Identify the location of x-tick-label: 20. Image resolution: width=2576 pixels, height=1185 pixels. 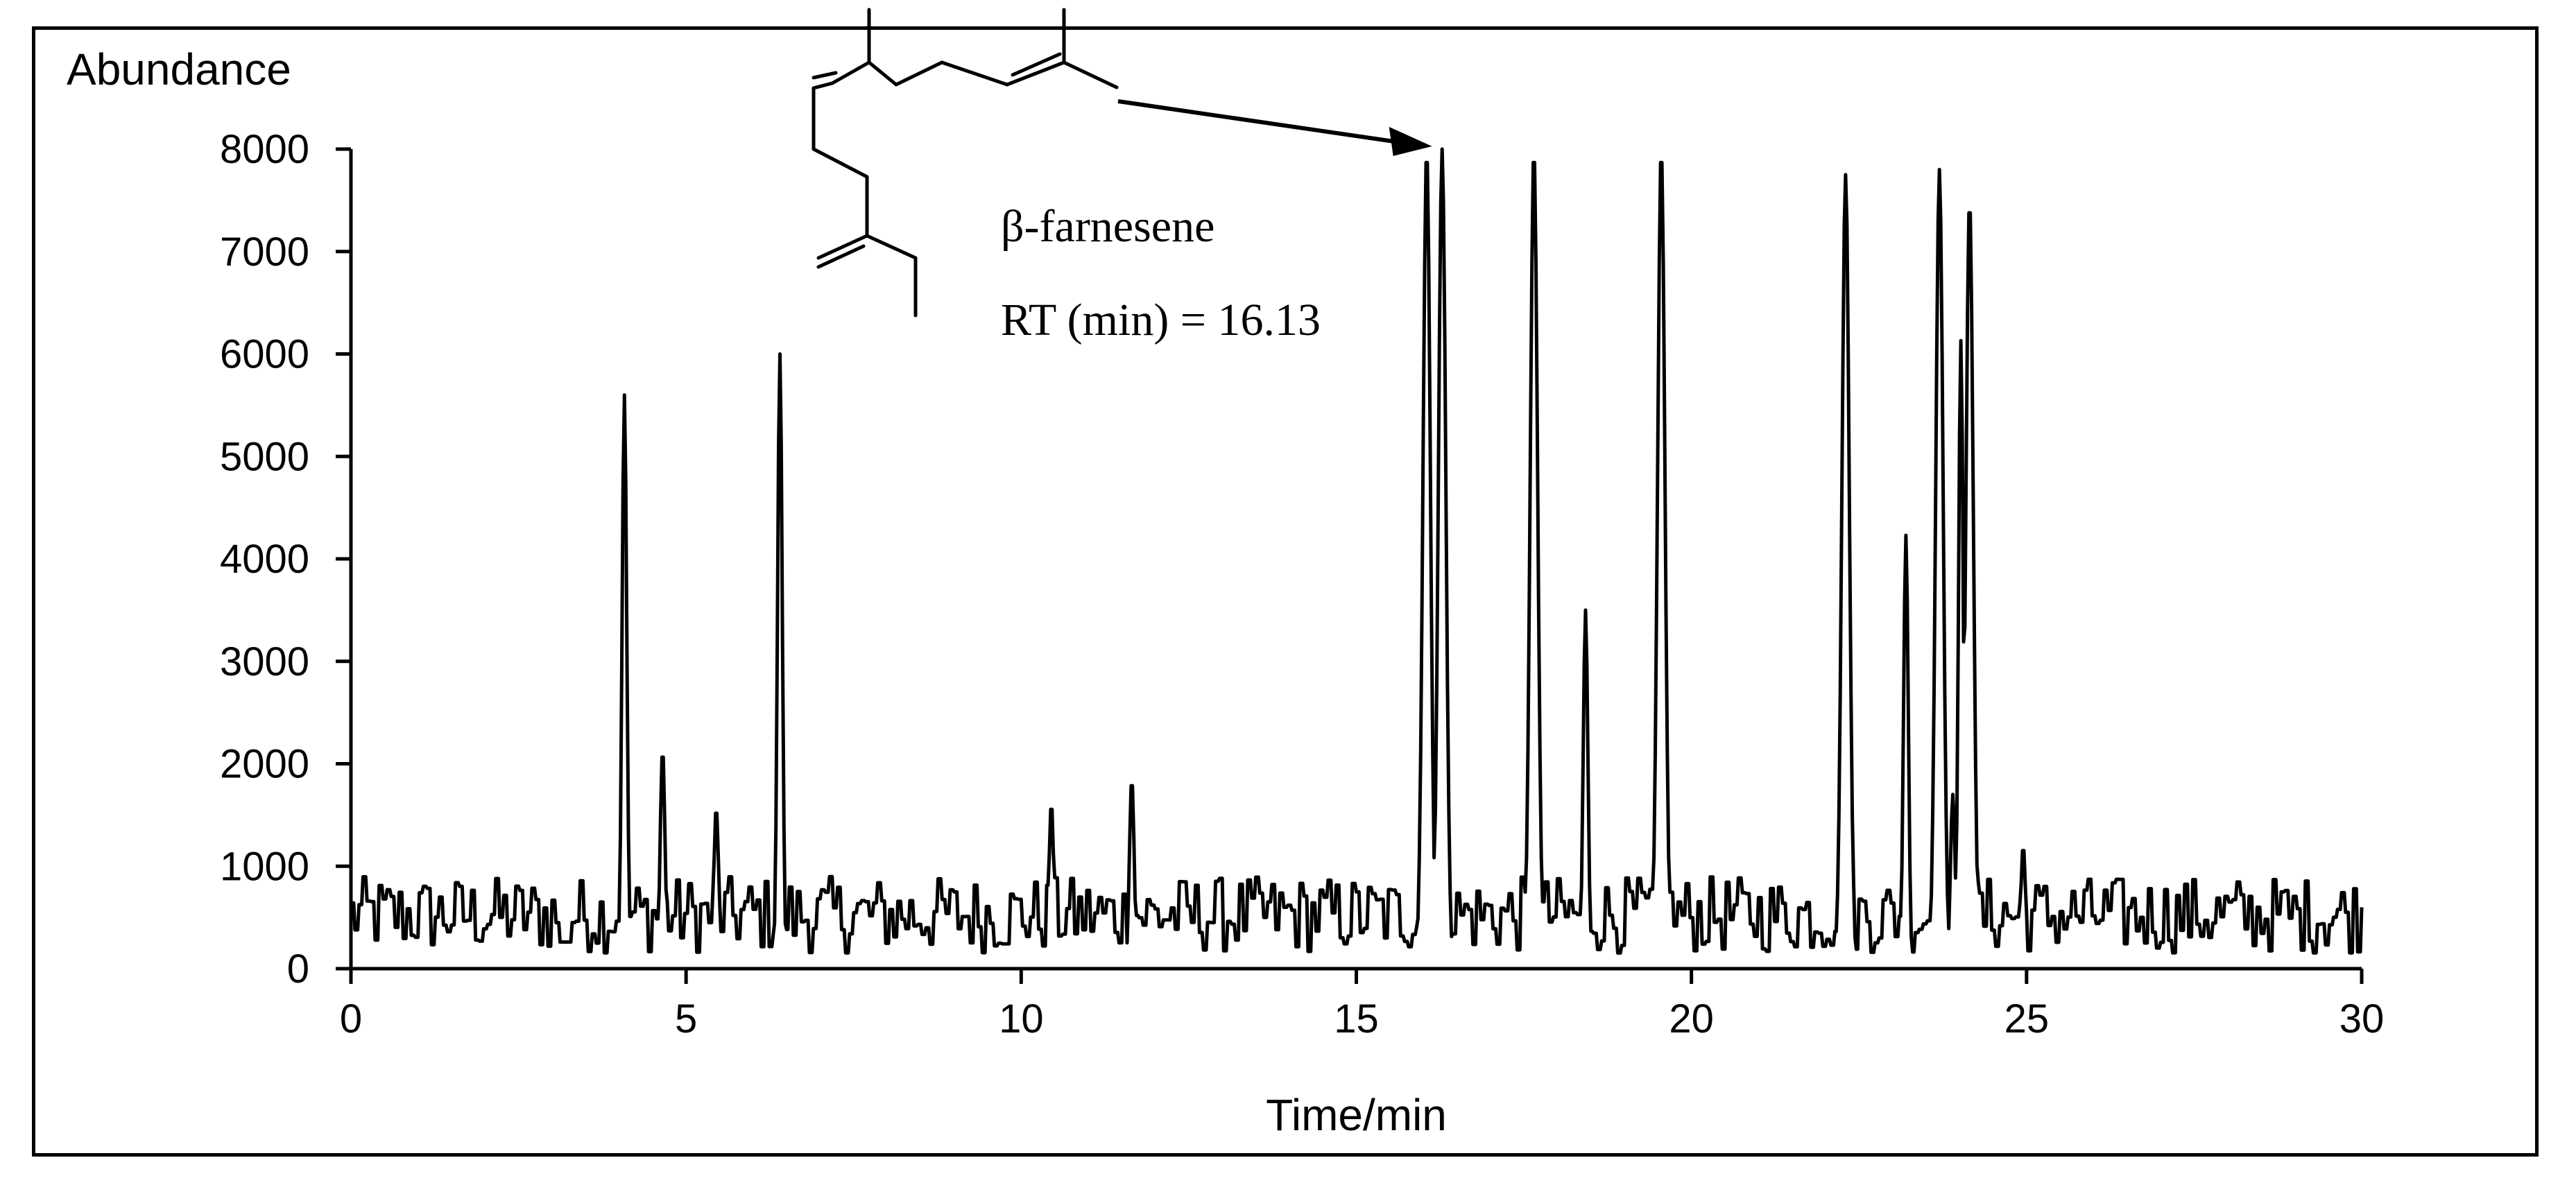
(1691, 1019).